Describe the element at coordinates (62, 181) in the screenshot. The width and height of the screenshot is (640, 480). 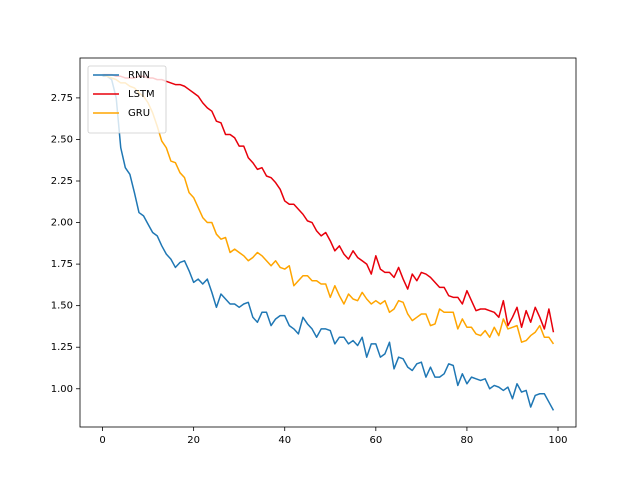
I see `y-tick-label: 2.25` at that location.